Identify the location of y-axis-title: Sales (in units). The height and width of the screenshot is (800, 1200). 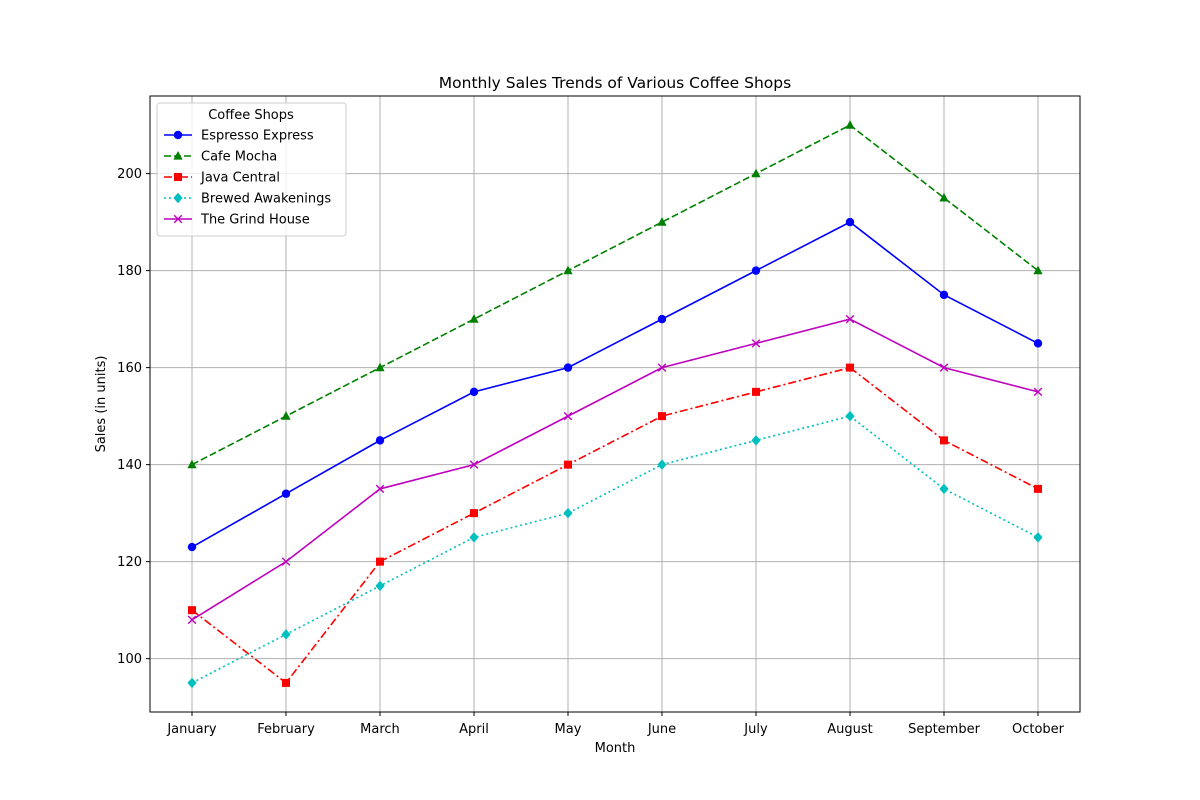
(101, 404).